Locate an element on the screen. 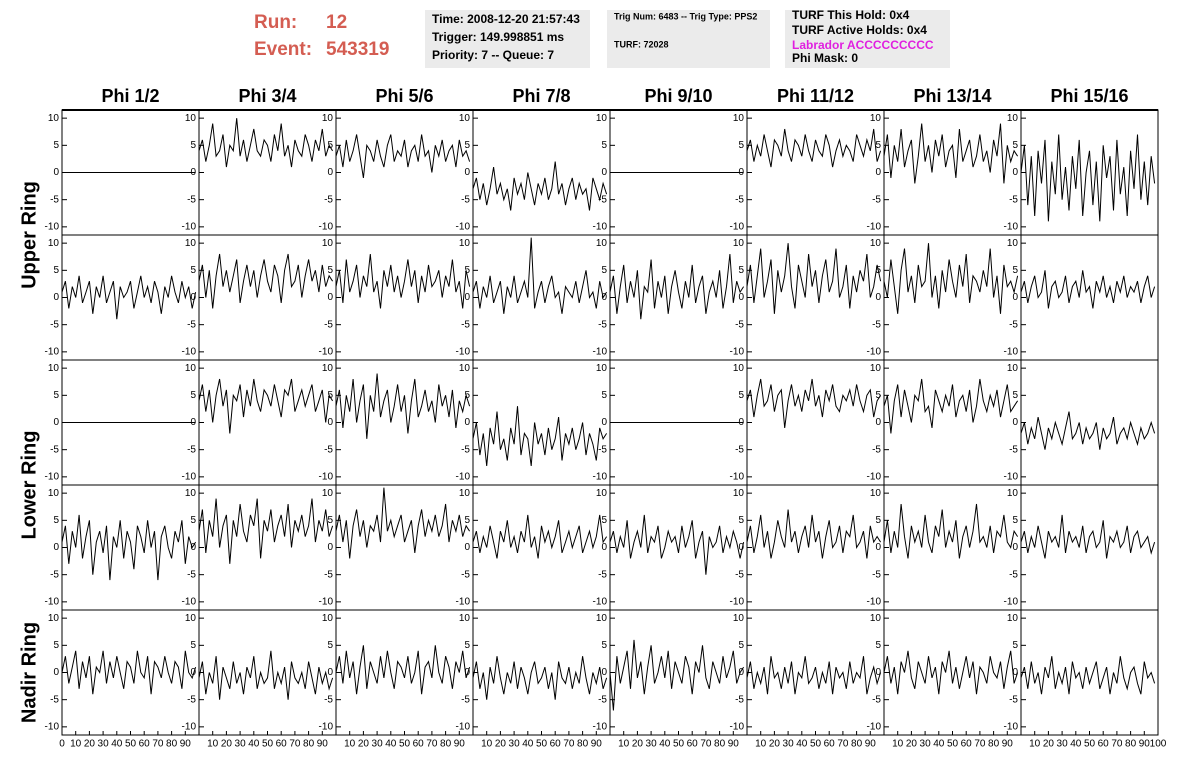 The height and width of the screenshot is (772, 1196). x-tick-label: 50 is located at coordinates (542, 744).